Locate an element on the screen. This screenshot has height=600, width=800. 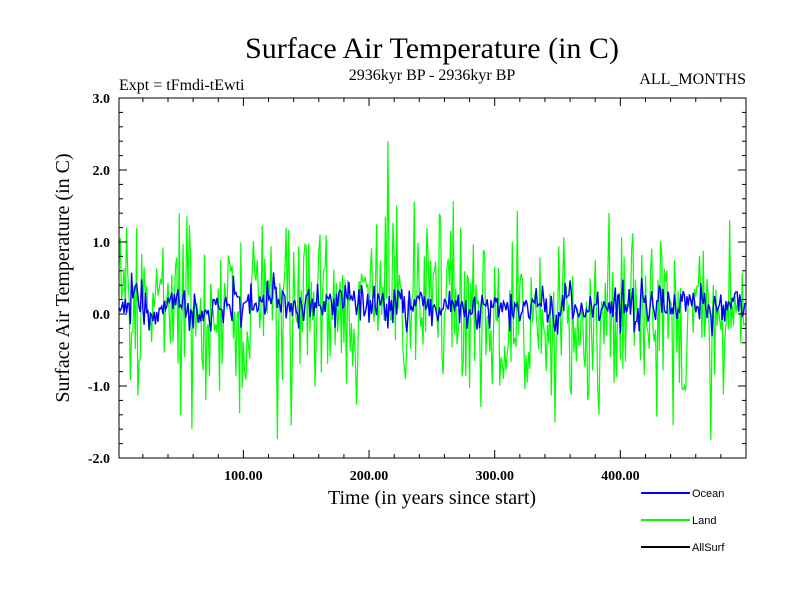
x-tick-label: 300.00 is located at coordinates (494, 476).